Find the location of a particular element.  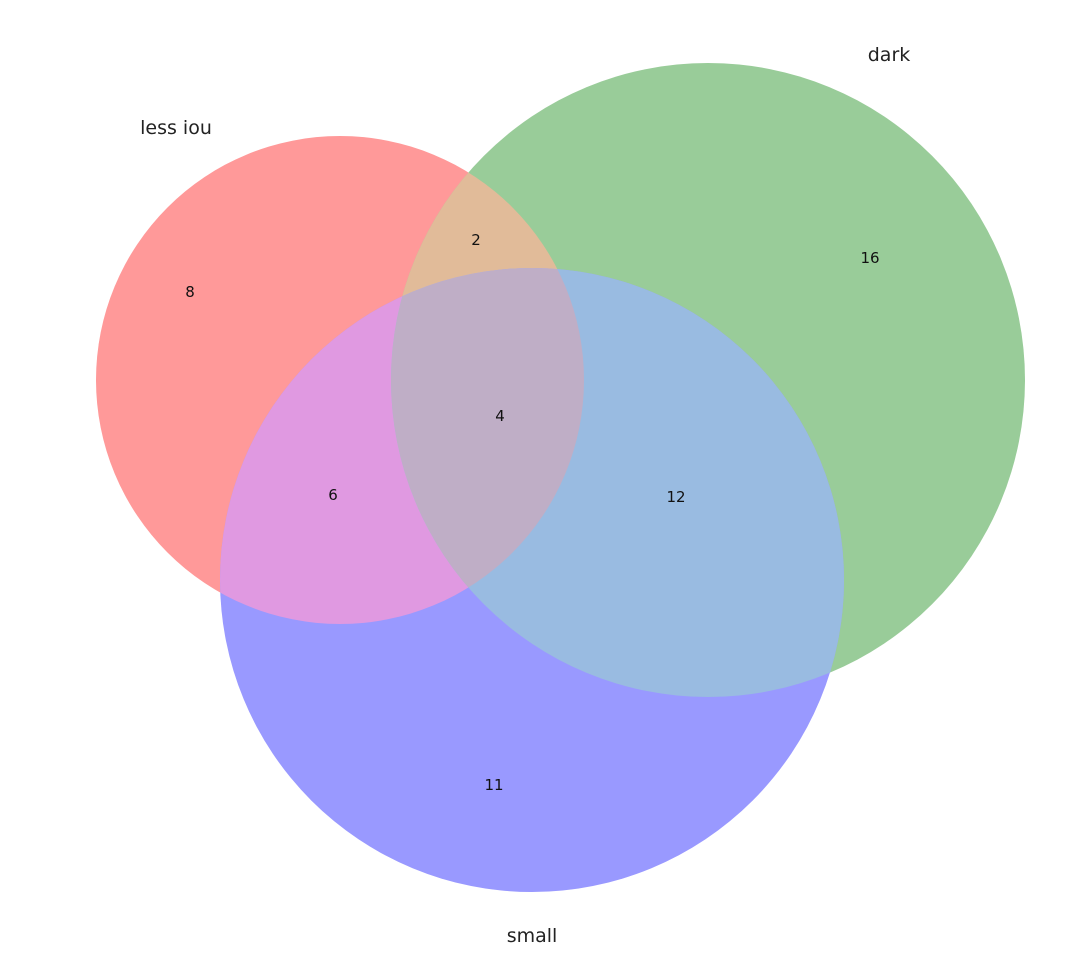

region-count-small-only: 11 is located at coordinates (493, 785).